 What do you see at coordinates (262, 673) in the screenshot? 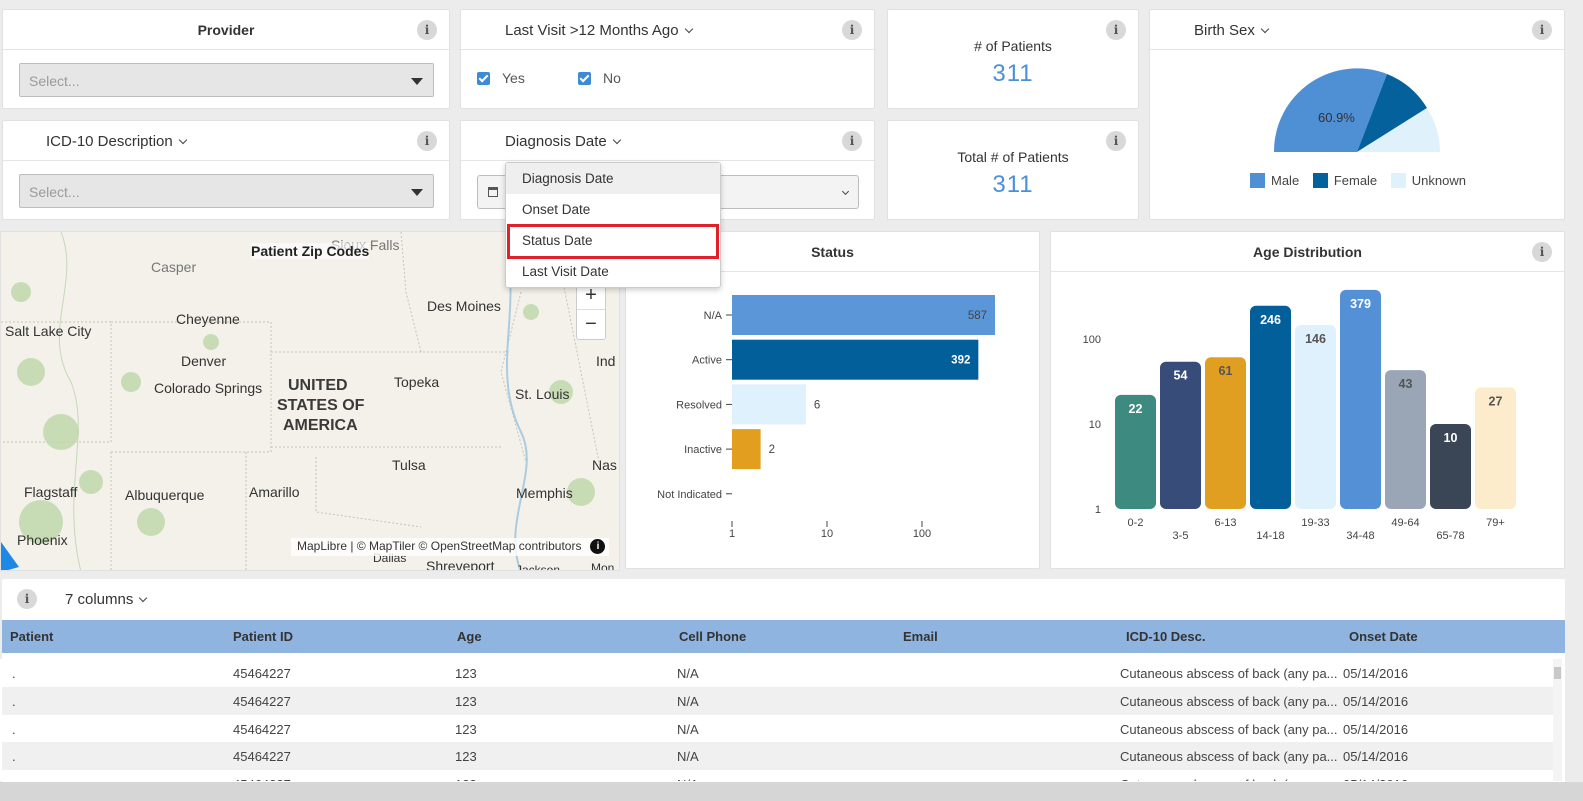
I see `table-cell: 45464227` at bounding box center [262, 673].